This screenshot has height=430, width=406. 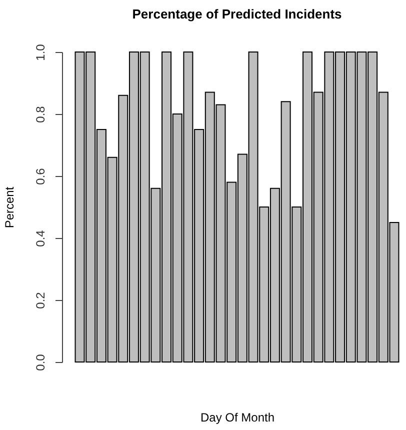 I want to click on y-axis-title: Percent, so click(x=9, y=207).